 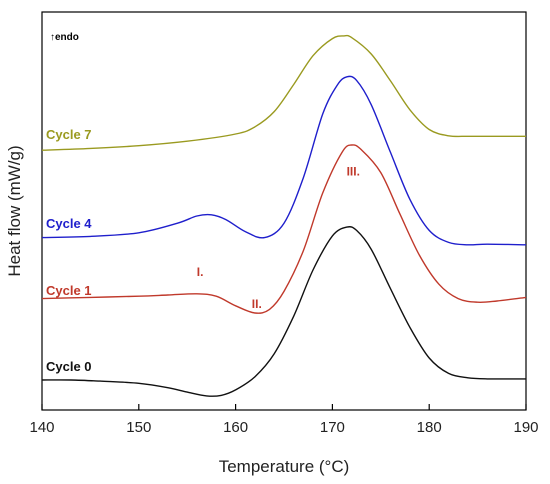 What do you see at coordinates (69, 366) in the screenshot?
I see `series-label-cycle-0: Cycle 0` at bounding box center [69, 366].